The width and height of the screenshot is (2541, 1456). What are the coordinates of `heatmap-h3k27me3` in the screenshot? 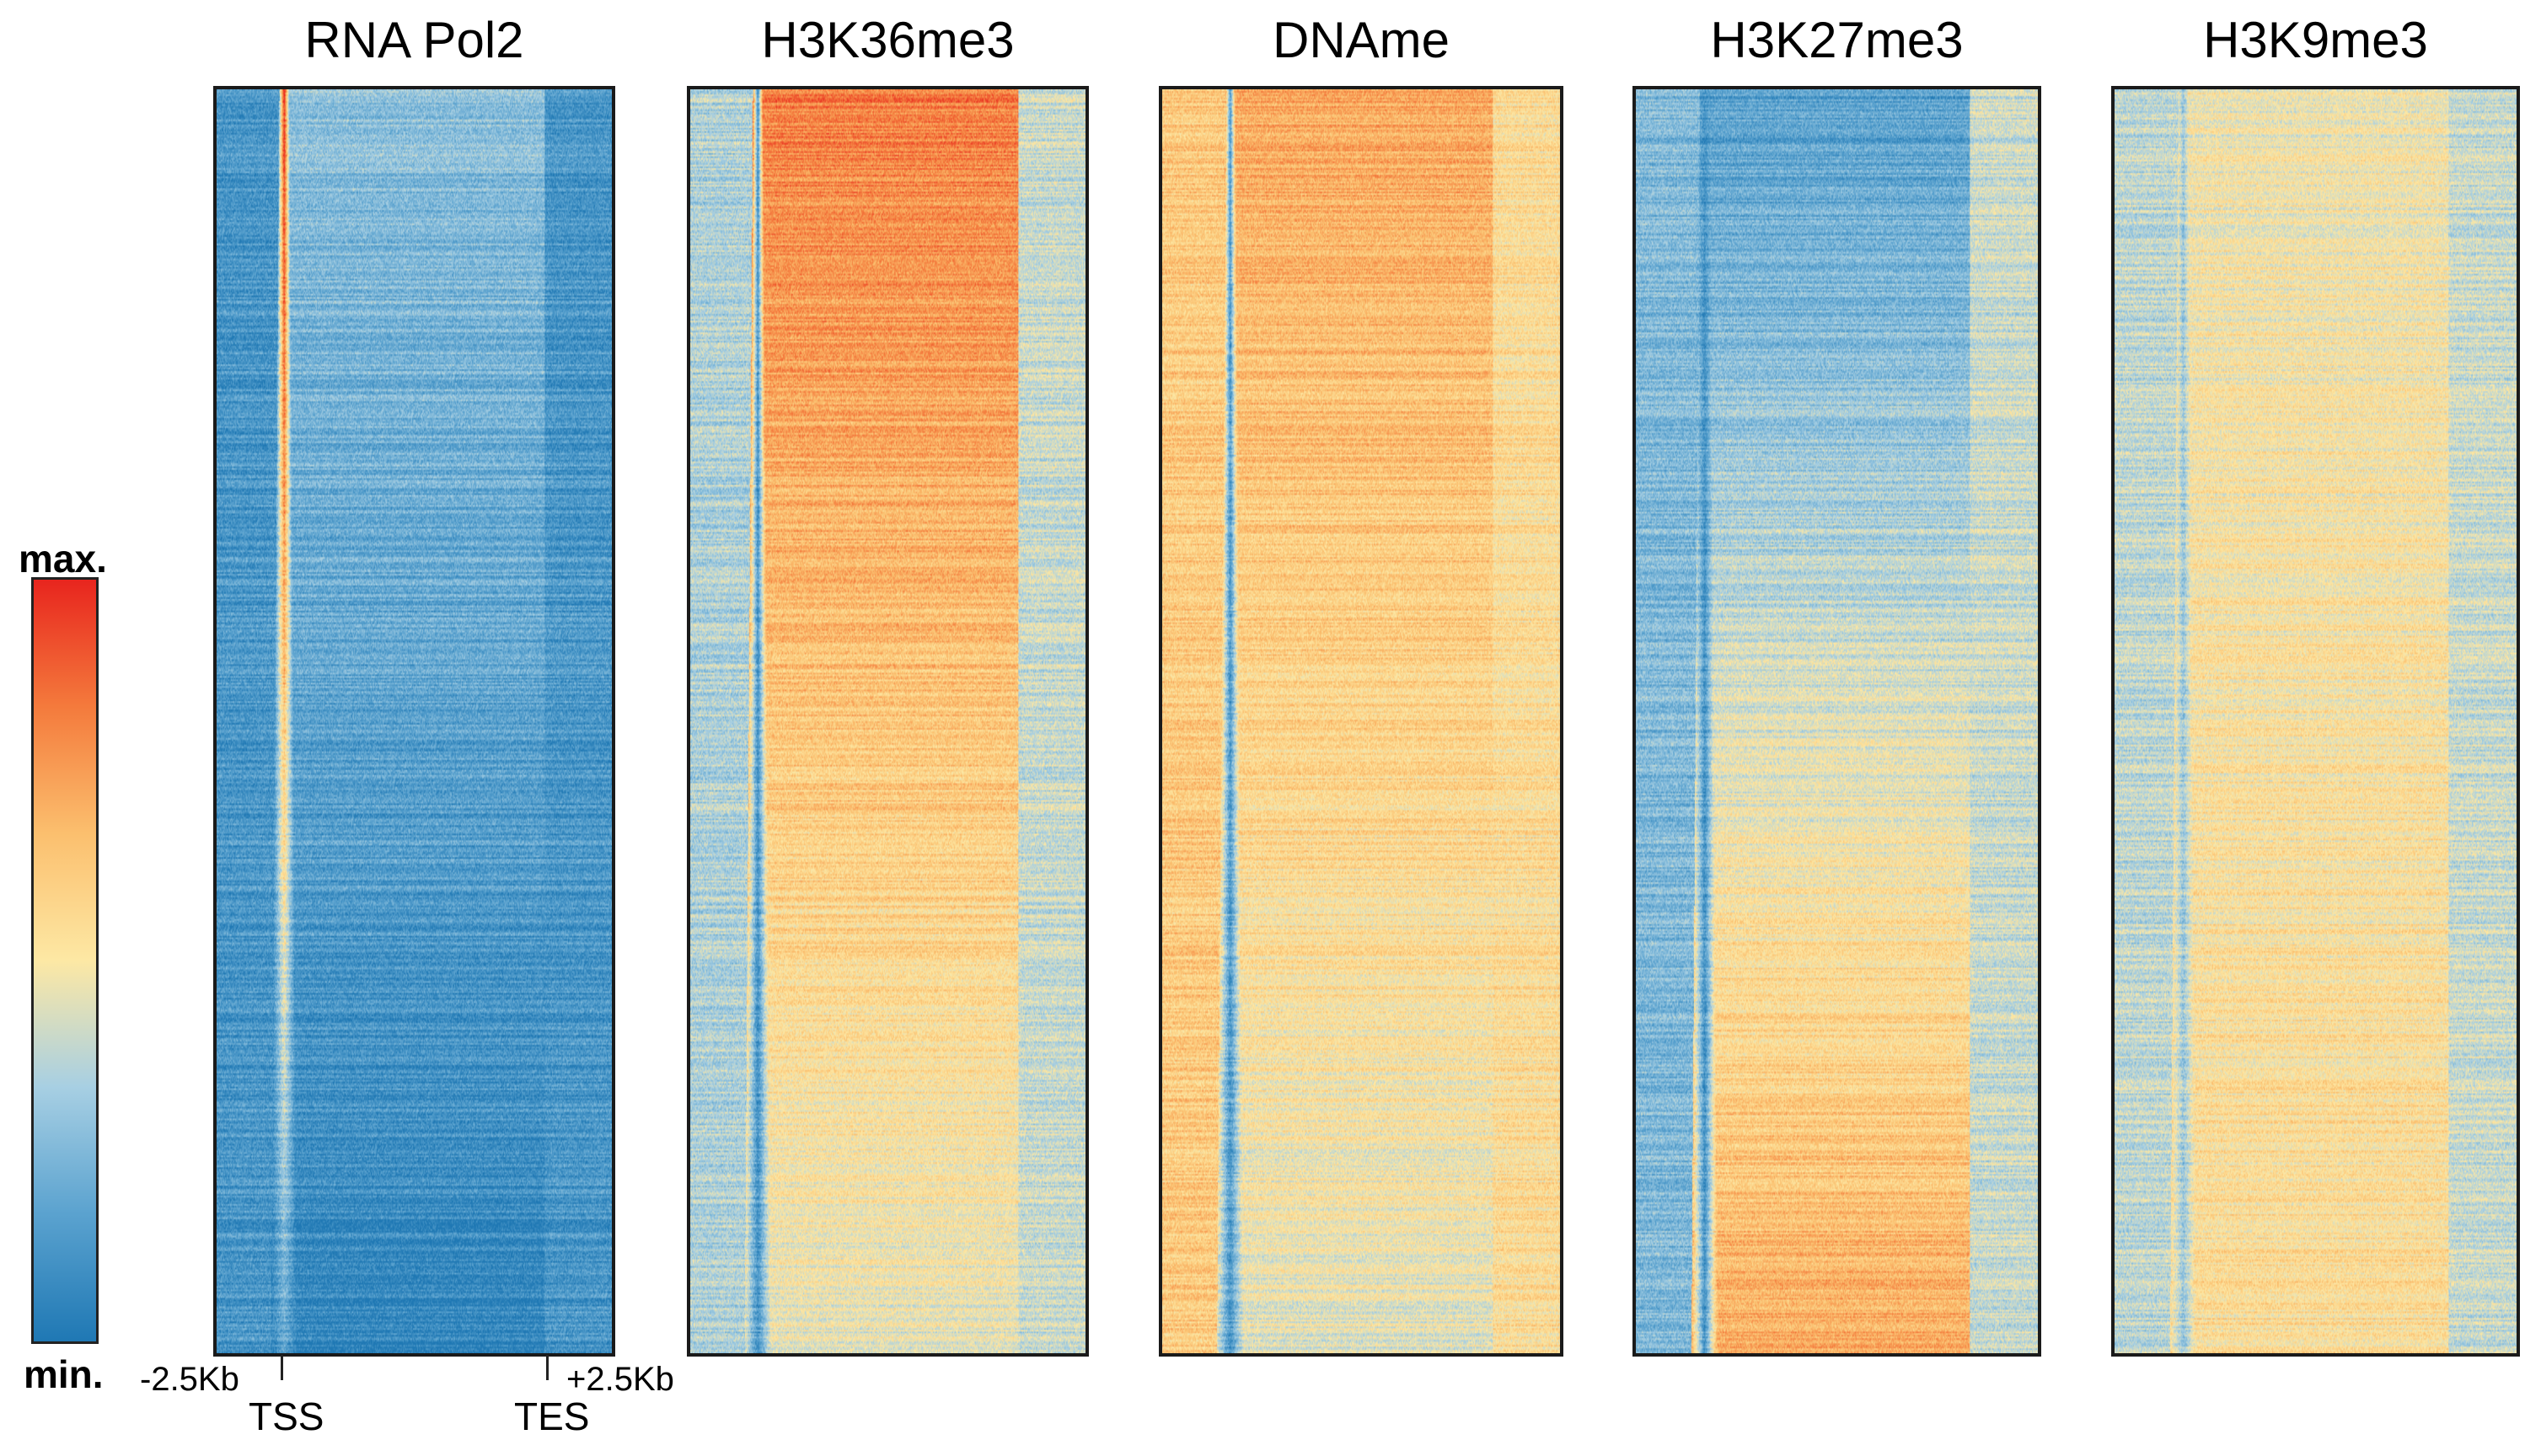 It's located at (1836, 721).